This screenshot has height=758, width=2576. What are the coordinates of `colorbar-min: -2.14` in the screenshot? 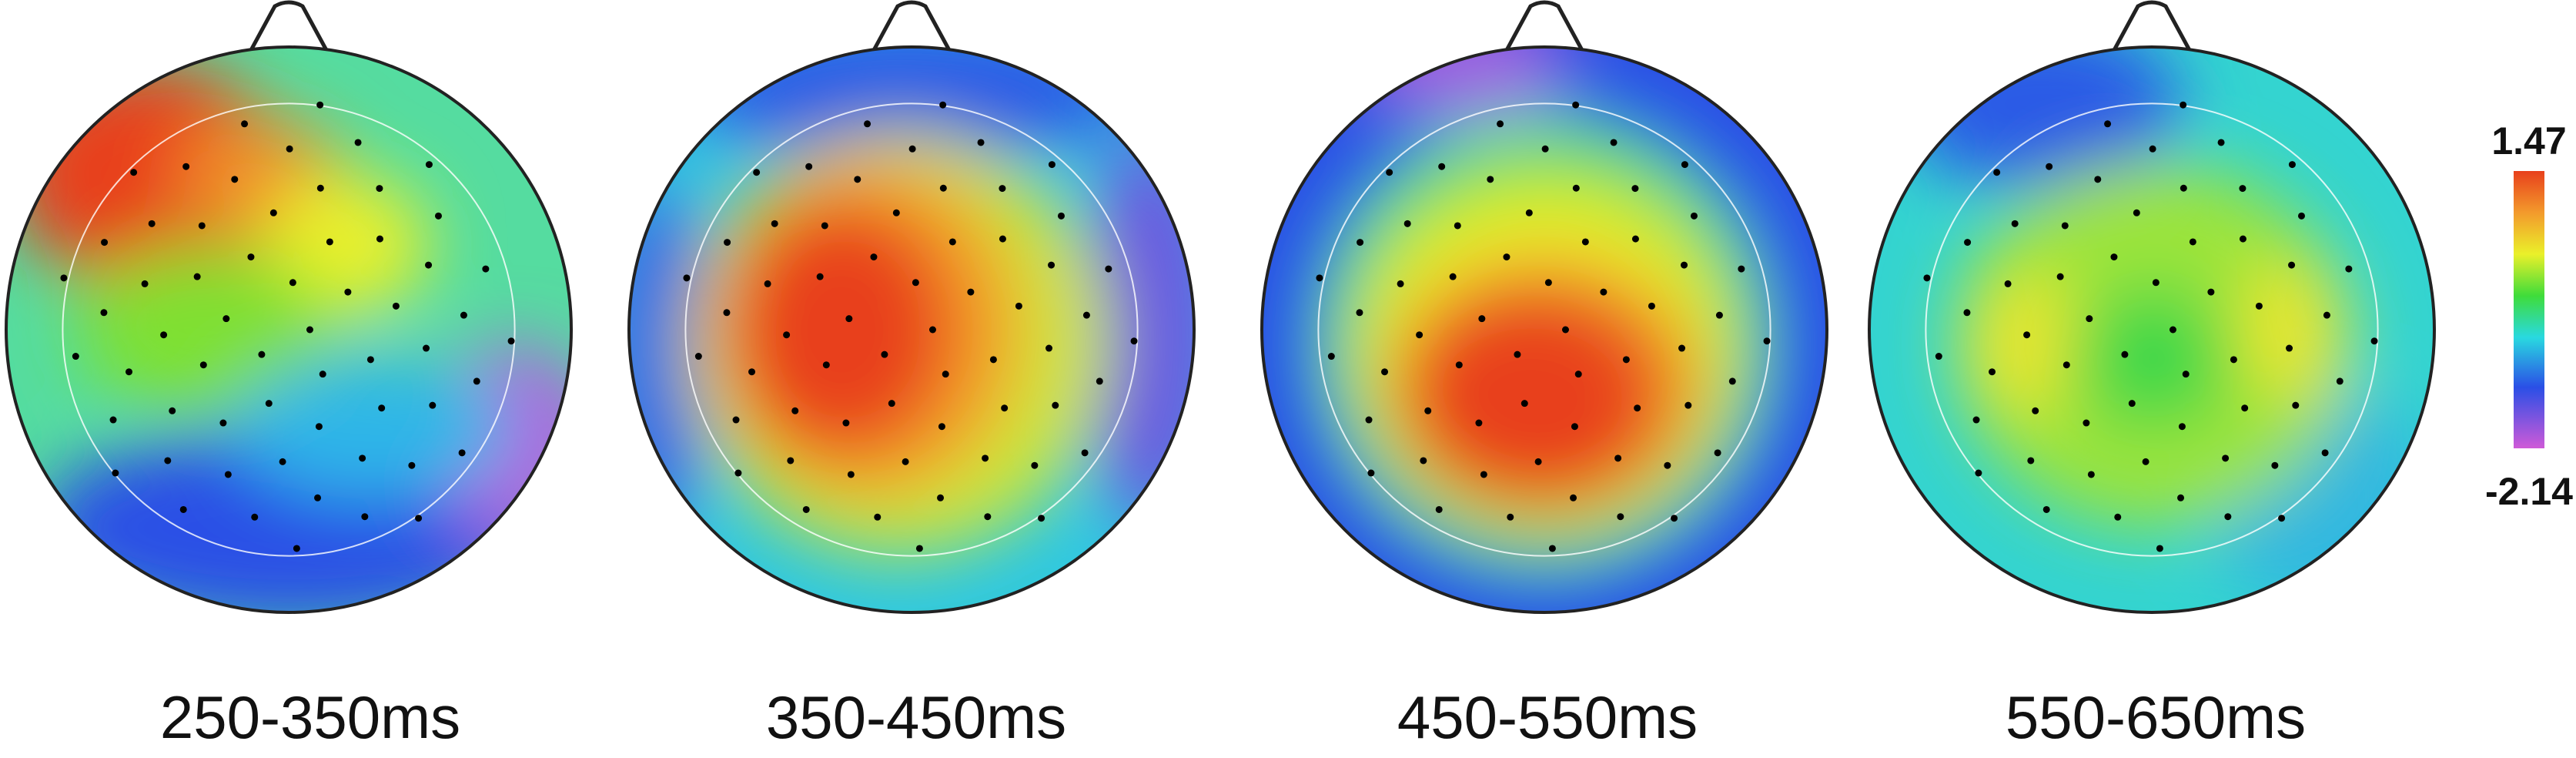 It's located at (2529, 492).